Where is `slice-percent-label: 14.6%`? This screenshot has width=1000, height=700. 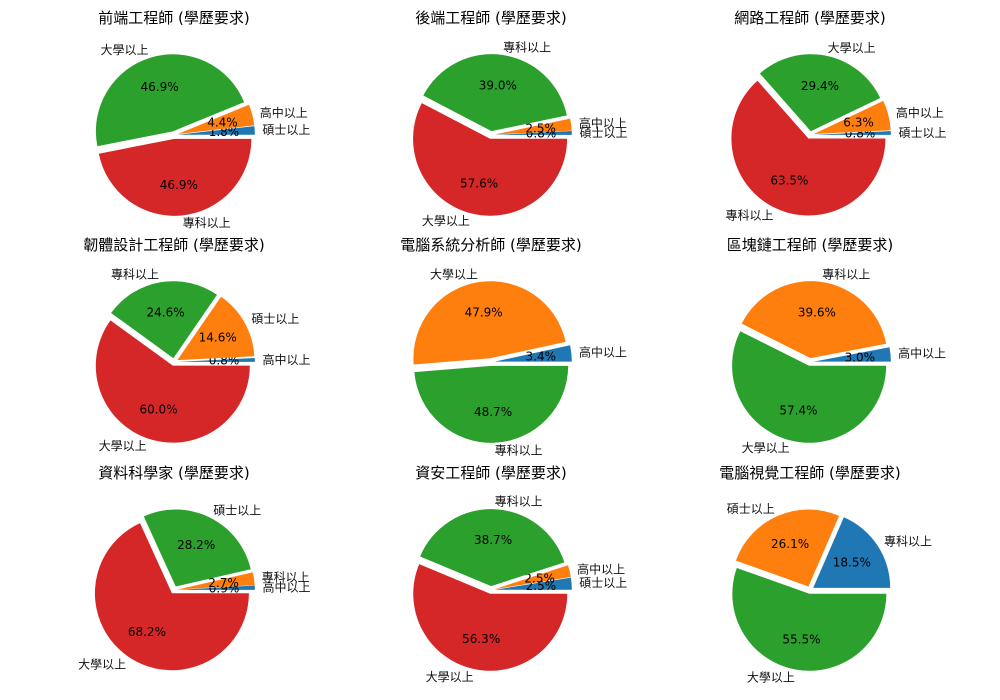 slice-percent-label: 14.6% is located at coordinates (218, 338).